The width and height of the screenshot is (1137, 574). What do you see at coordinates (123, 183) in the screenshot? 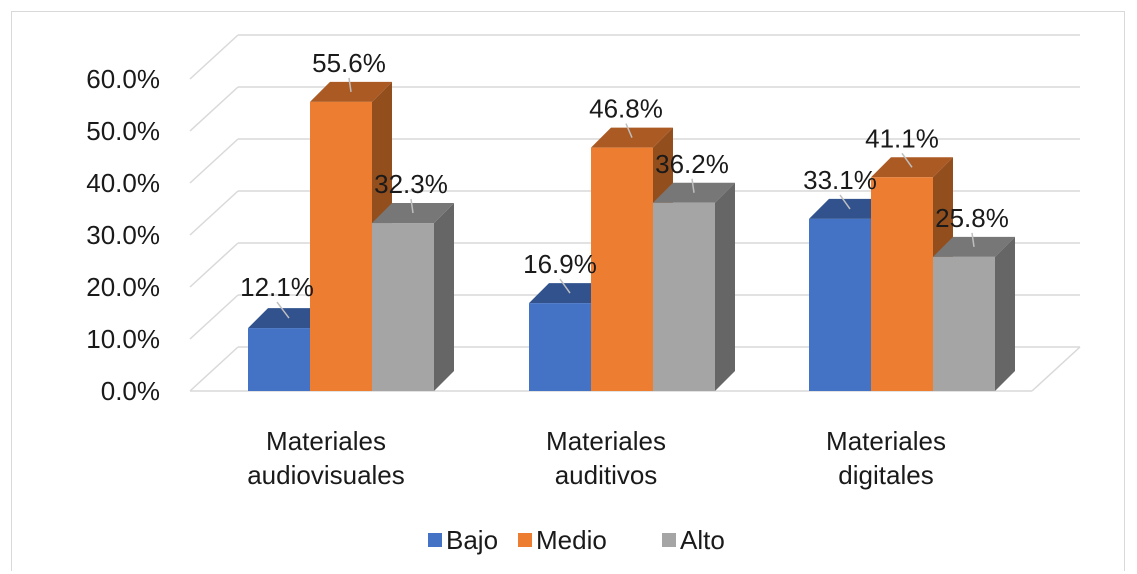
I see `y-tick-label: 40.0%` at bounding box center [123, 183].